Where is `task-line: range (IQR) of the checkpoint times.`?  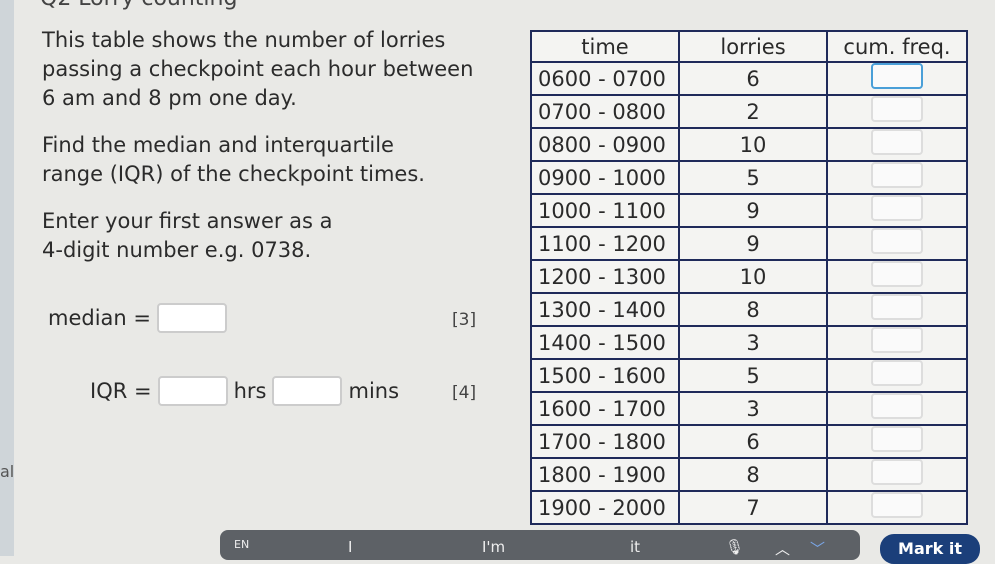
task-line: range (IQR) of the checkpoint times. is located at coordinates (233, 174).